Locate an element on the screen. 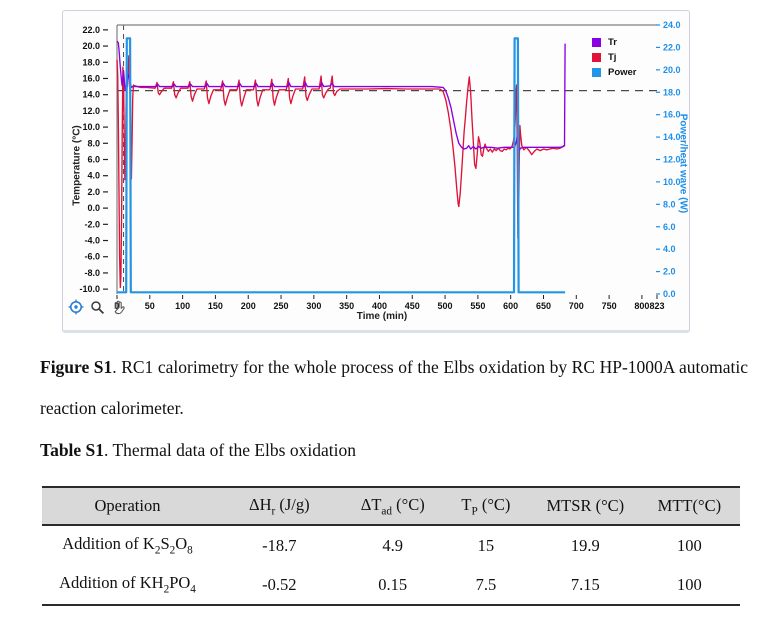  pan-button is located at coordinates (118, 307).